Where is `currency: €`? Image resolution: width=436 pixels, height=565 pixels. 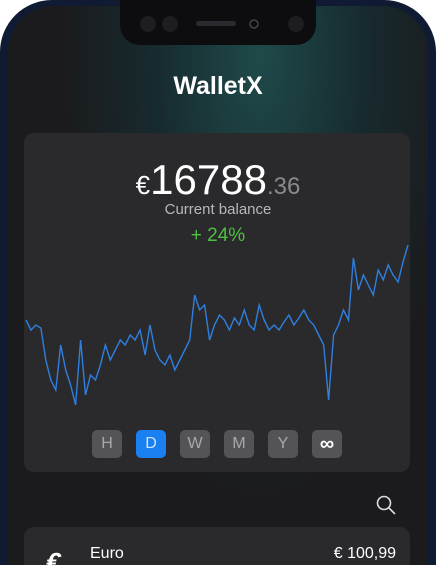 currency: € is located at coordinates (143, 185).